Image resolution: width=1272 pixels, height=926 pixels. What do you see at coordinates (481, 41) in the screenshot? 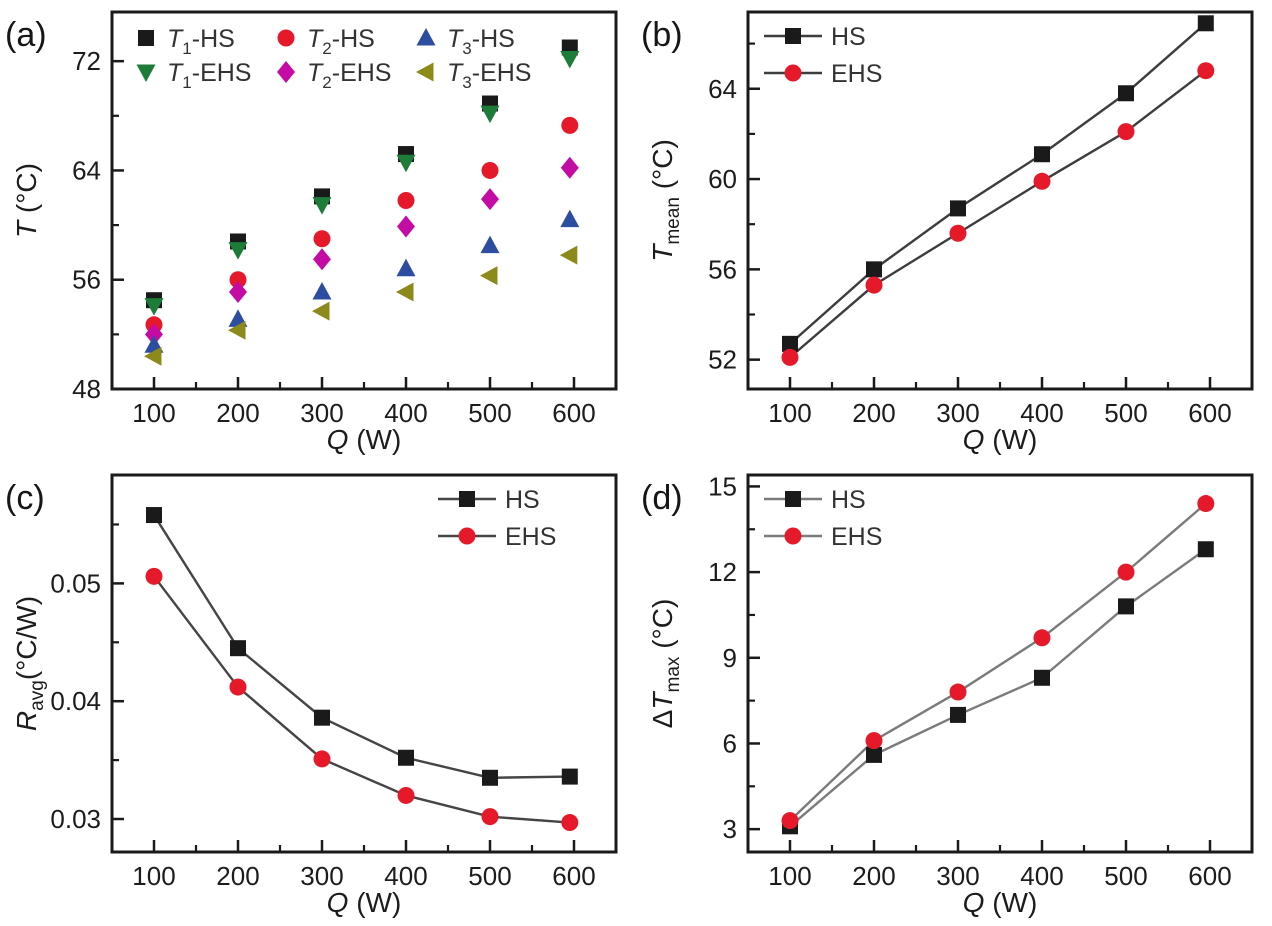
I see `legend-label-T3-HS: T3-HS` at bounding box center [481, 41].